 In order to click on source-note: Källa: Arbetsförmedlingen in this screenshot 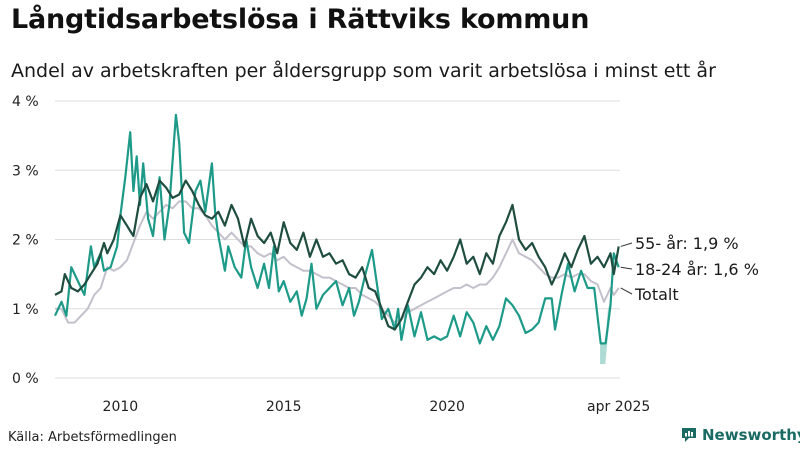, I will do `click(92, 437)`.